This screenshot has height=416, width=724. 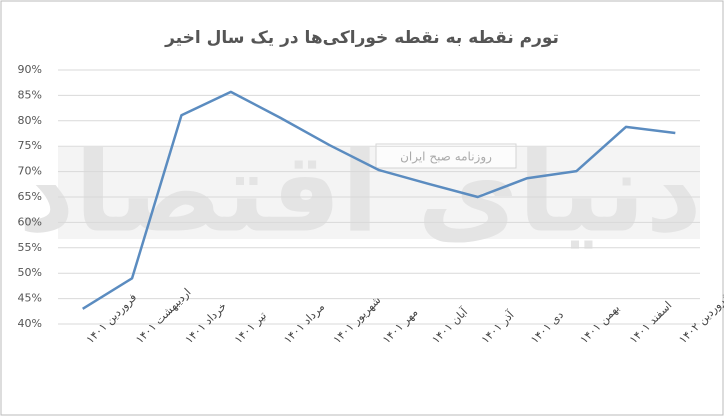 I want to click on y-tick-label: 85%, so click(x=30, y=94).